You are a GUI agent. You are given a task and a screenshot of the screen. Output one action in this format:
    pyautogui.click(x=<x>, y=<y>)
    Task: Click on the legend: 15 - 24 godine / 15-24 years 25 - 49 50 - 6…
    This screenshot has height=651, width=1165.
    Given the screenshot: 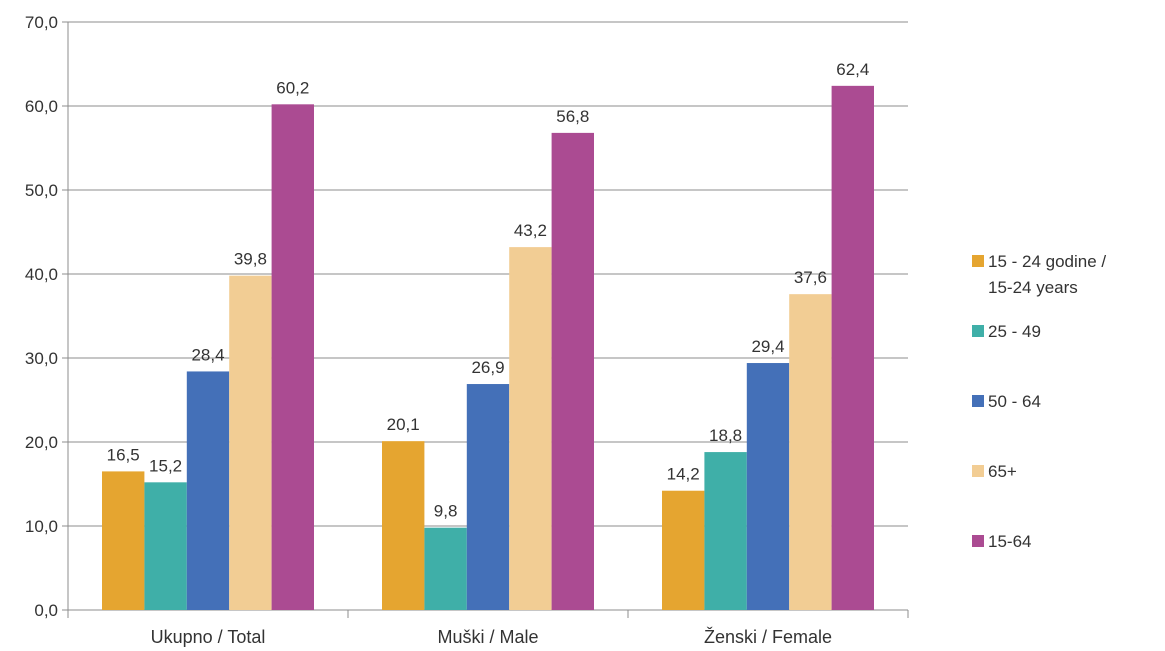 What is the action you would take?
    pyautogui.click(x=1039, y=401)
    